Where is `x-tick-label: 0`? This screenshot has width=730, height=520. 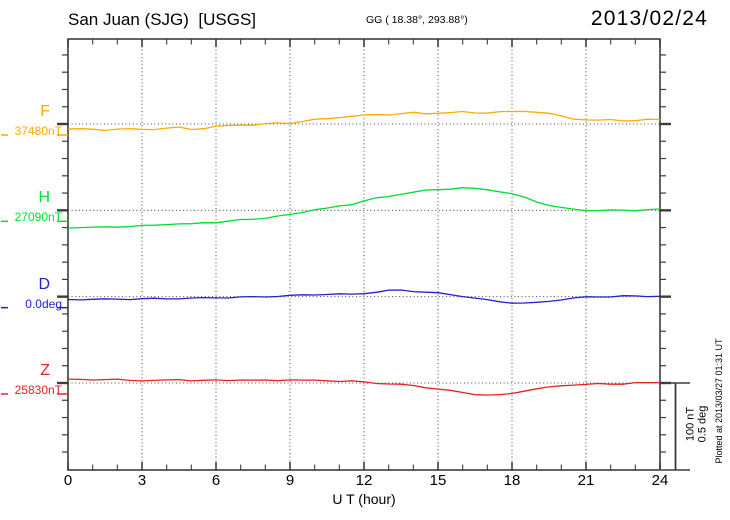
x-tick-label: 0 is located at coordinates (68, 480).